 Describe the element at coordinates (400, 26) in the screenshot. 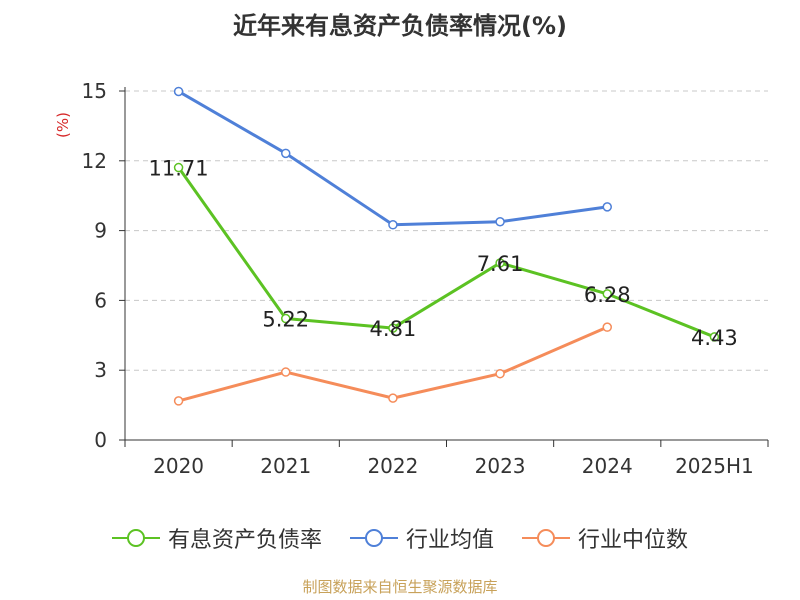

I see `chart-title: 近年来有息资产负债率情况(%)` at that location.